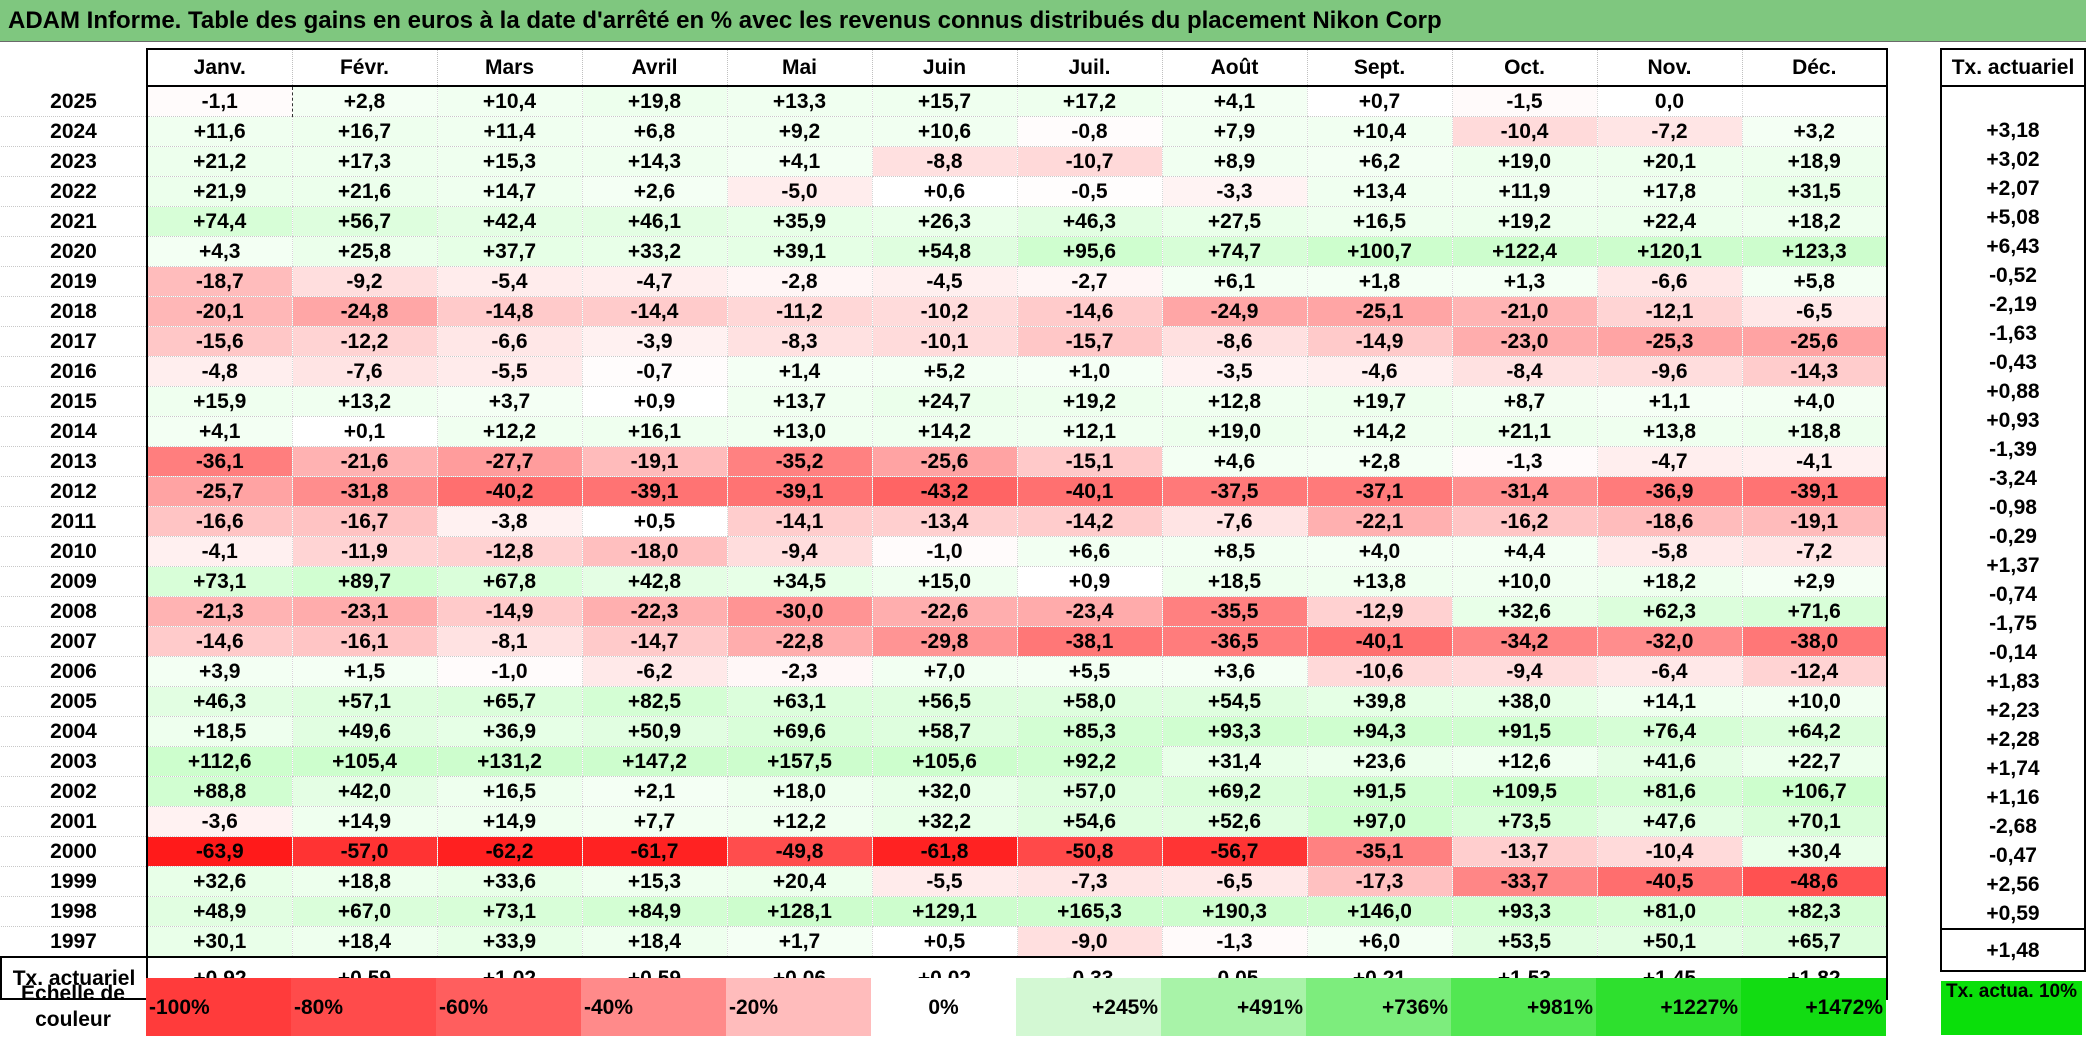 This screenshot has width=2086, height=1037. I want to click on return-cell: +69,2, so click(1234, 791).